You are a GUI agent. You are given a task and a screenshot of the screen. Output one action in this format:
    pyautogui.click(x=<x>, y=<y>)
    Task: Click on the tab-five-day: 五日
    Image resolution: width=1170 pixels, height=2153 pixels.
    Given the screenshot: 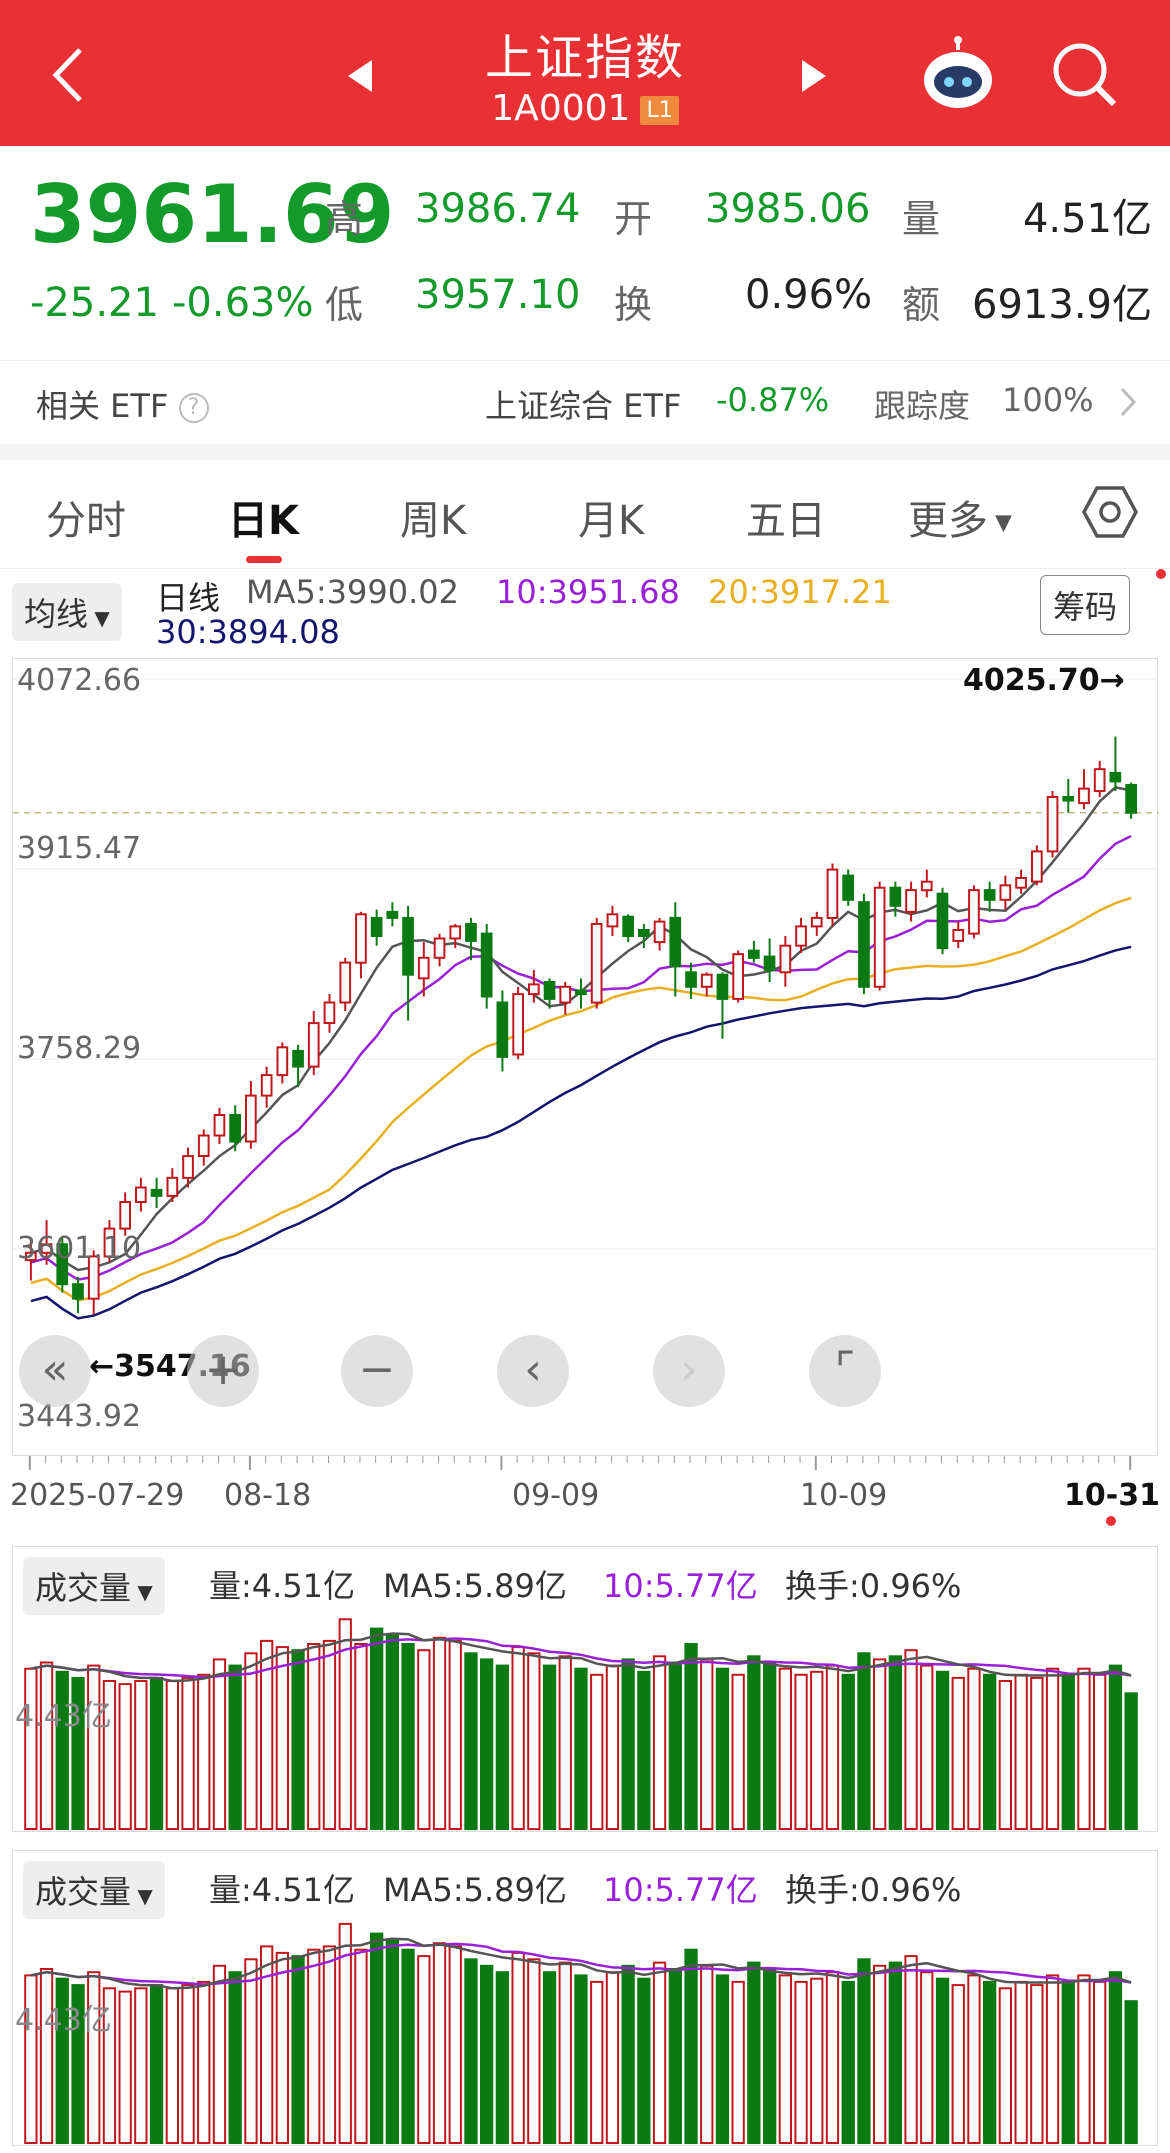 What is the action you would take?
    pyautogui.click(x=786, y=521)
    